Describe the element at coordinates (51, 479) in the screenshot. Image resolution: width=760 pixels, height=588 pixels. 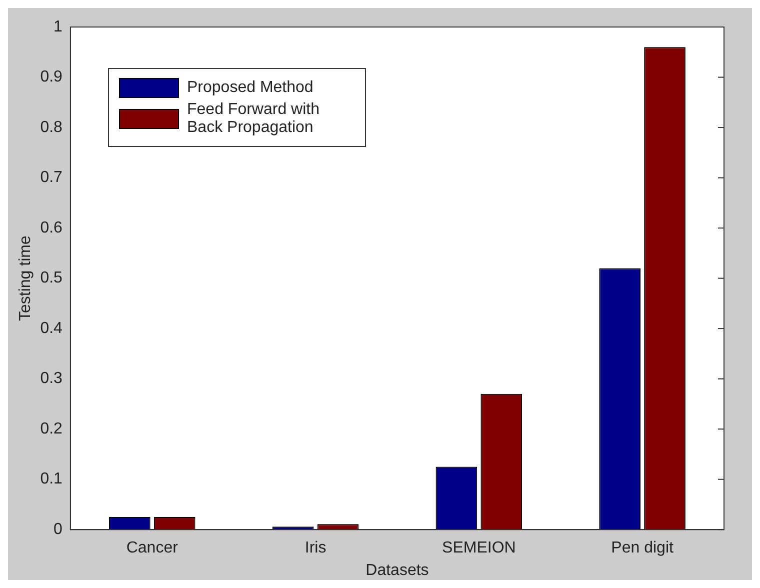
I see `y-tick-label: 0.1` at that location.